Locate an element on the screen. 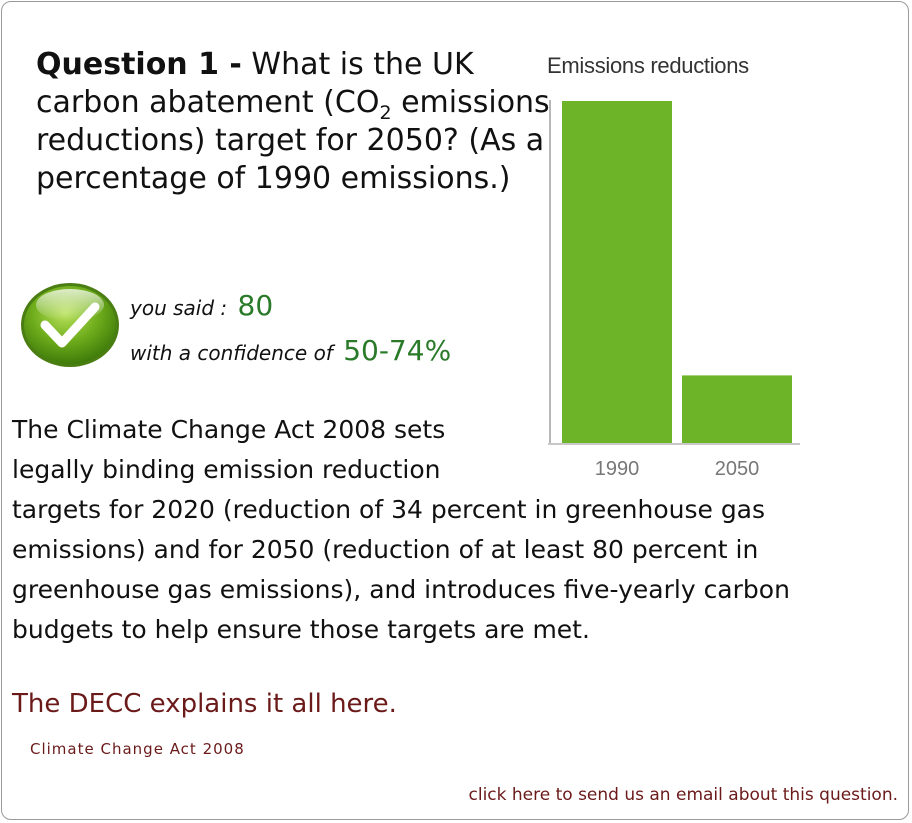 This screenshot has width=912, height=823. confidence-row: with a confidence of 50-74% is located at coordinates (290, 356).